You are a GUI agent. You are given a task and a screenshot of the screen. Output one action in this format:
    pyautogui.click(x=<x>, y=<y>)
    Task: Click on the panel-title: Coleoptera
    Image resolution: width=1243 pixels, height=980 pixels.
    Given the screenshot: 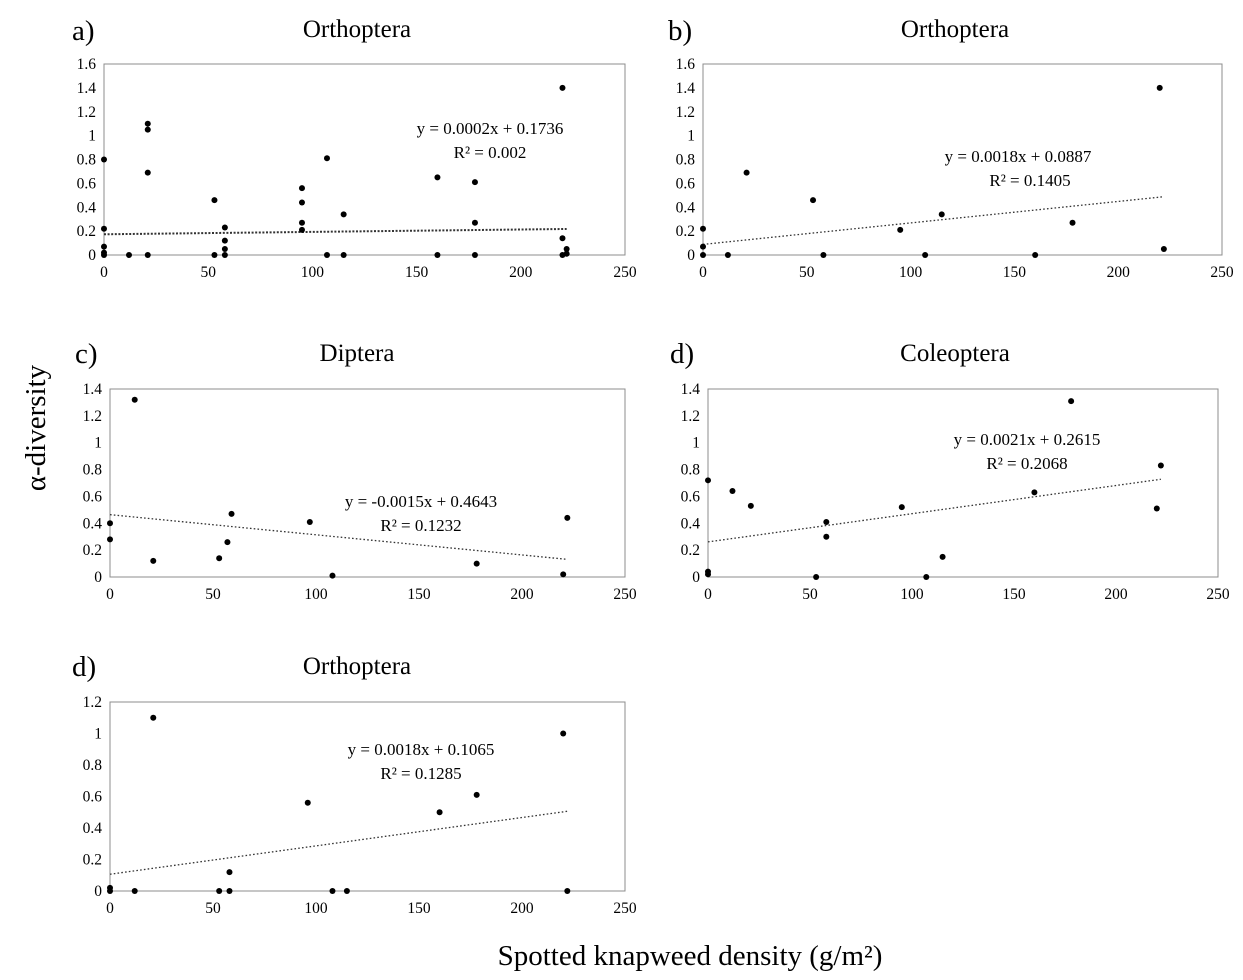 What is the action you would take?
    pyautogui.click(x=955, y=353)
    